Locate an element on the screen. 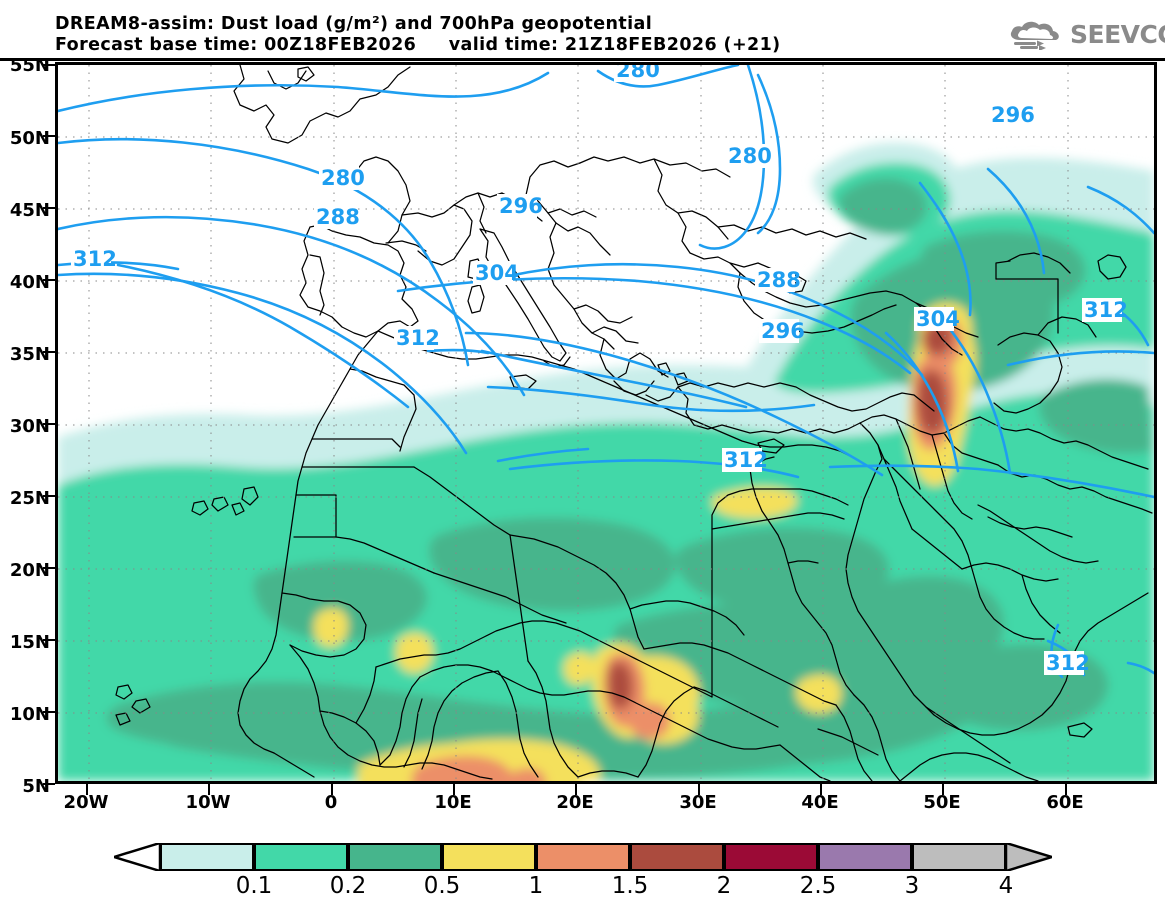 Image resolution: width=1165 pixels, height=907 pixels. x-tick-label: 0 is located at coordinates (331, 802).